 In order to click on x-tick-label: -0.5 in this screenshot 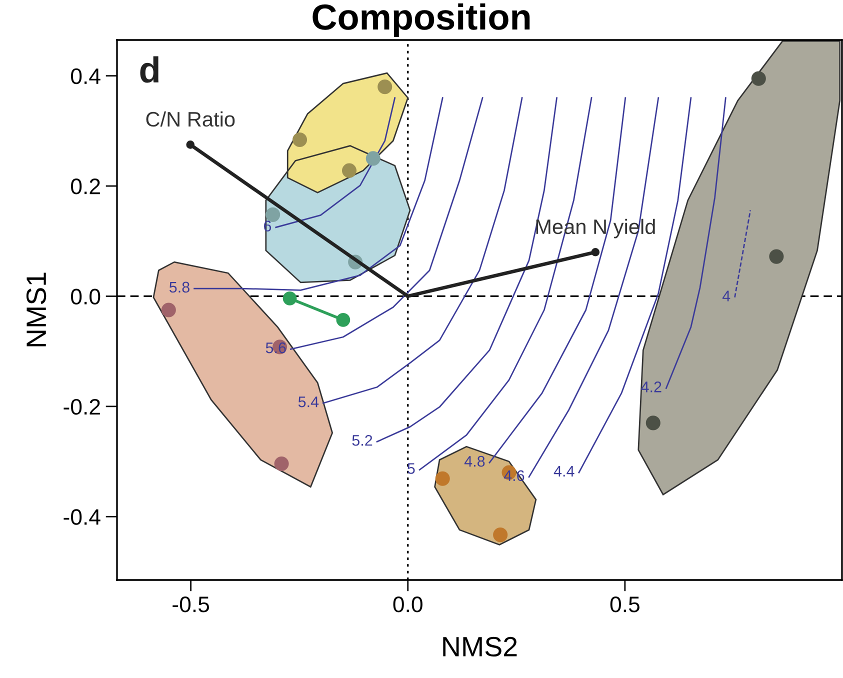, I will do `click(191, 604)`.